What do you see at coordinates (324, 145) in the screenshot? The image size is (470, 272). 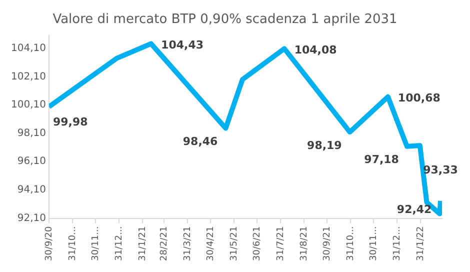 I see `data-label: 98,19` at bounding box center [324, 145].